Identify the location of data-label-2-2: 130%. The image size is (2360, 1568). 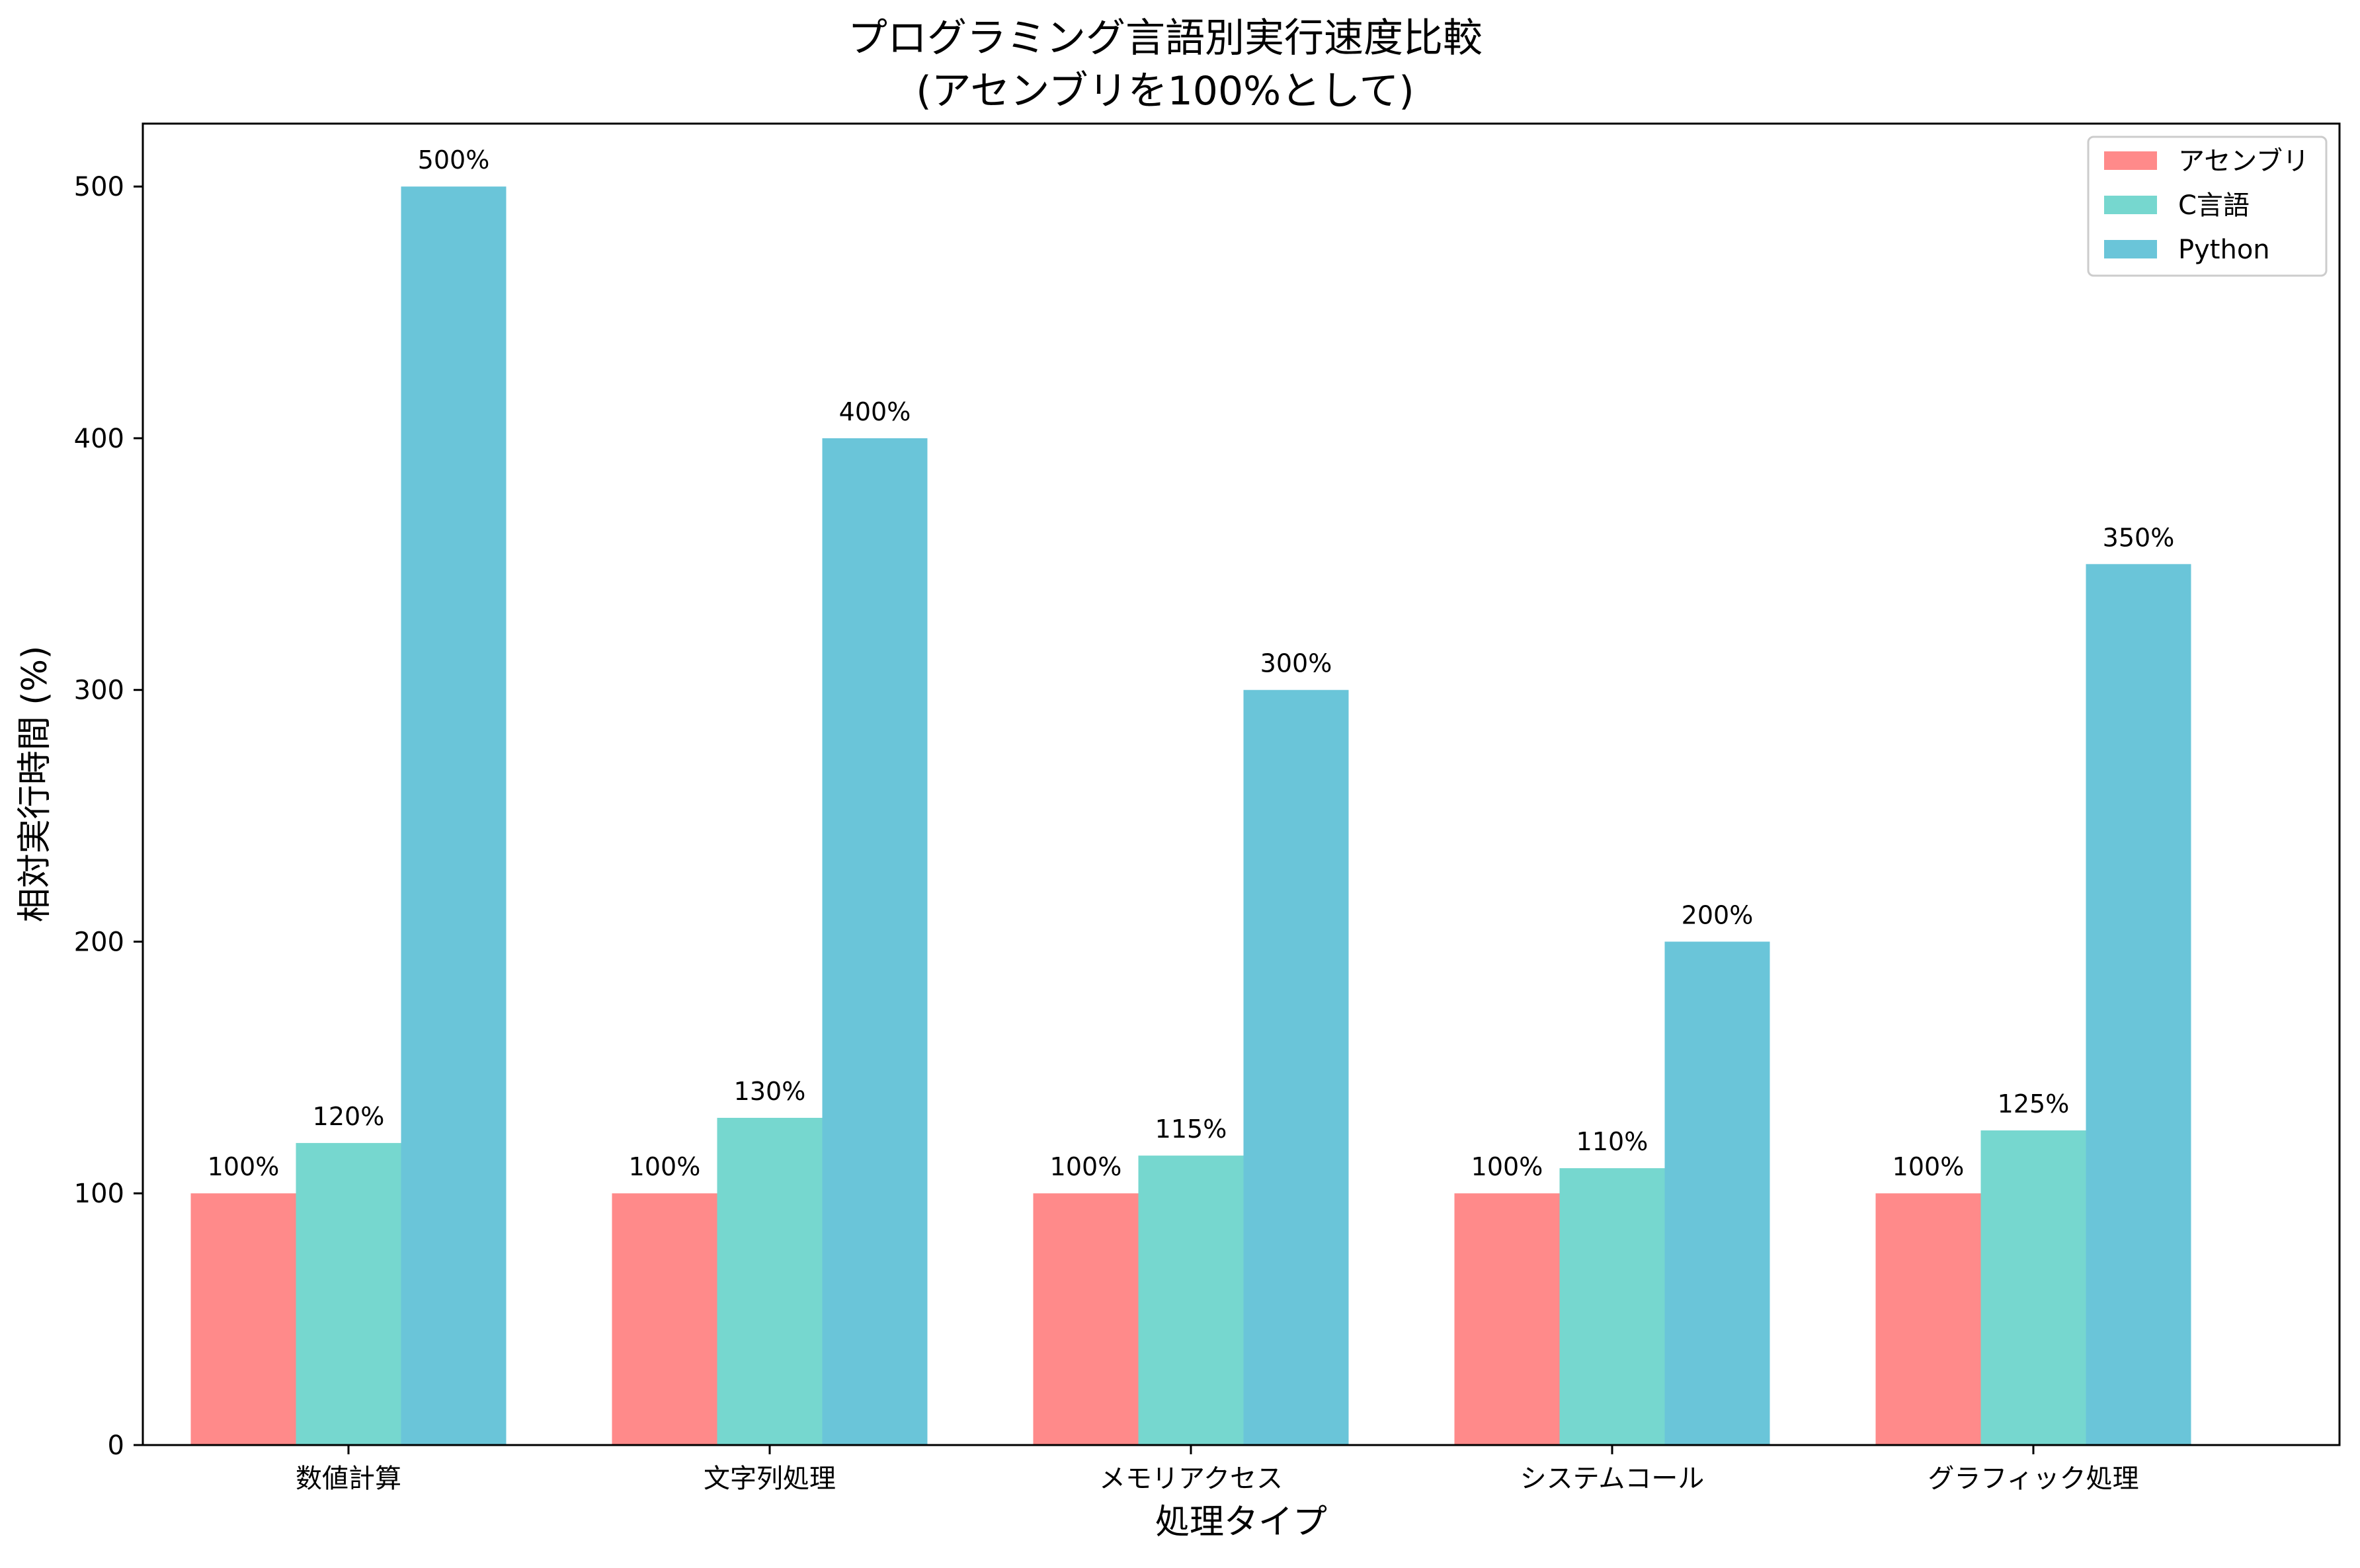
(770, 1091).